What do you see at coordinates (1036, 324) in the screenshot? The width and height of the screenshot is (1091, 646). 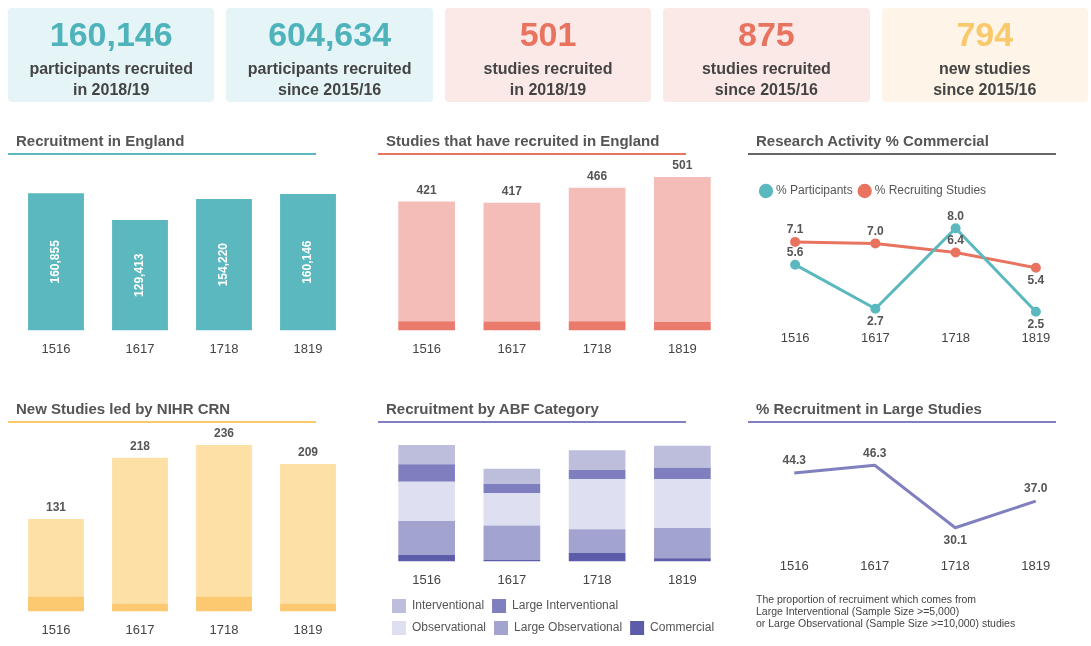 I see `data-label: 2.5` at bounding box center [1036, 324].